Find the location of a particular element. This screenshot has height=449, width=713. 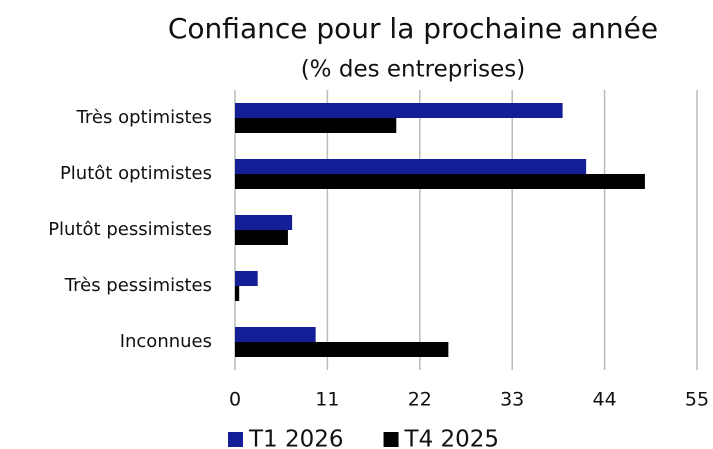

x-tick-label: 55 is located at coordinates (697, 400).